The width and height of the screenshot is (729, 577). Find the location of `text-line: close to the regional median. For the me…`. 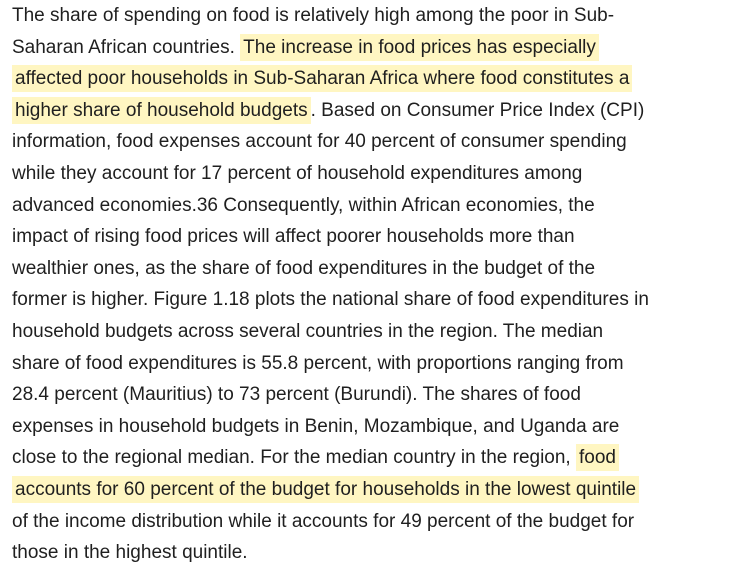

text-line: close to the regional median. For the me… is located at coordinates (315, 458).